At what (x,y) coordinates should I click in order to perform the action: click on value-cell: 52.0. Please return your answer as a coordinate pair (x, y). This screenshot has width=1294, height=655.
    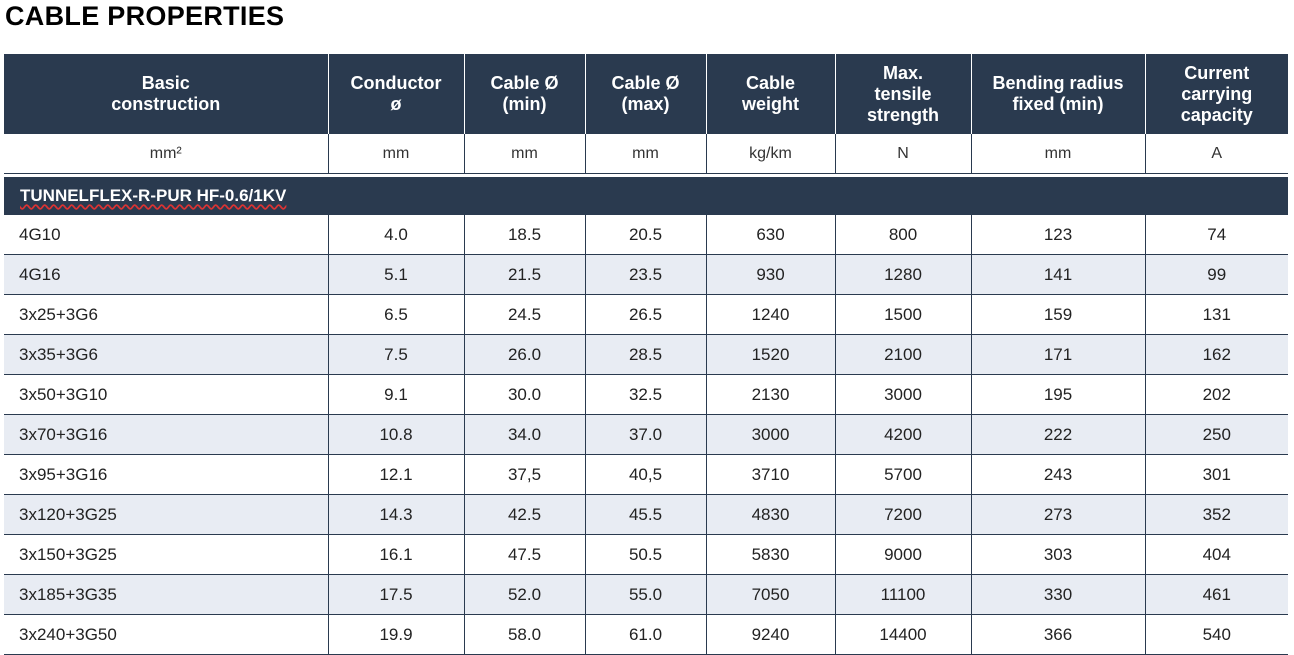
    Looking at the image, I should click on (524, 594).